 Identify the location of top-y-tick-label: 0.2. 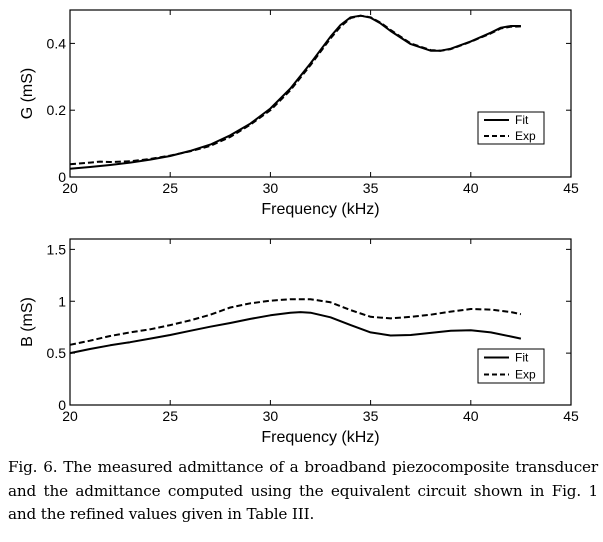
(57, 110).